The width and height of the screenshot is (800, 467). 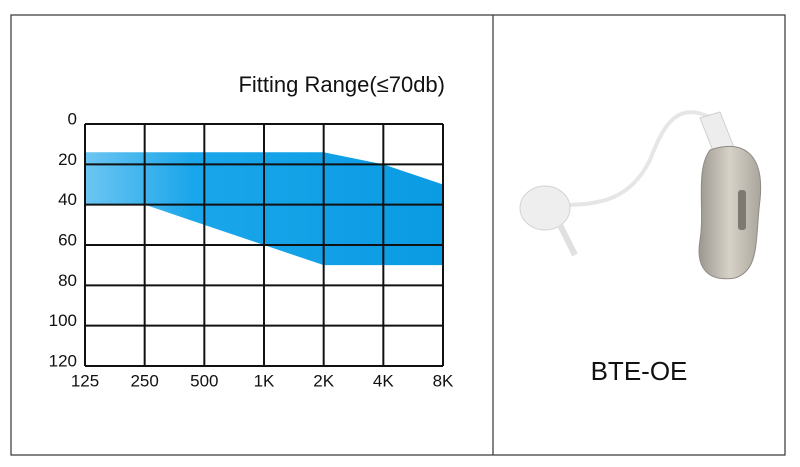 I want to click on hearing-aid, so click(x=640, y=195).